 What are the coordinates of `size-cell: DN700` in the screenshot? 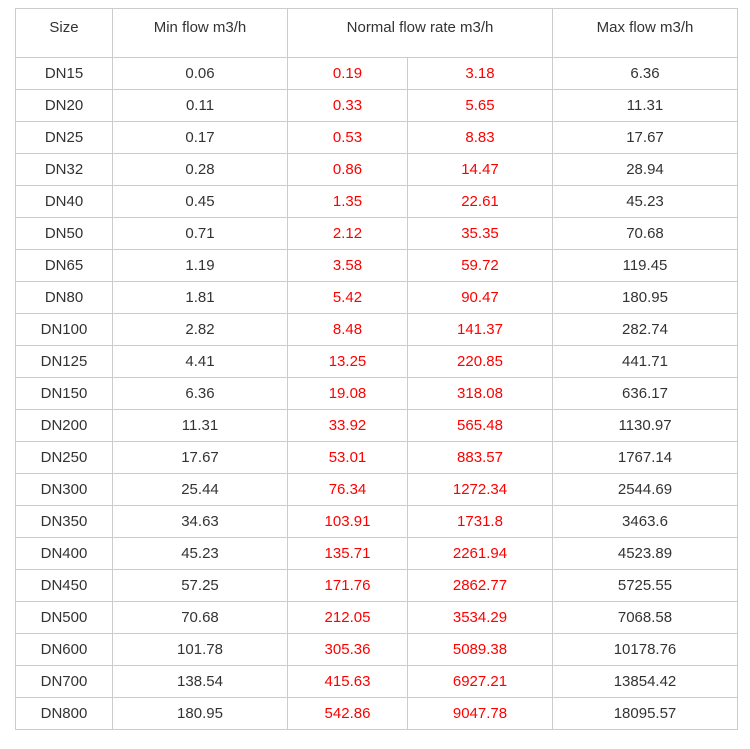 It's located at (64, 681).